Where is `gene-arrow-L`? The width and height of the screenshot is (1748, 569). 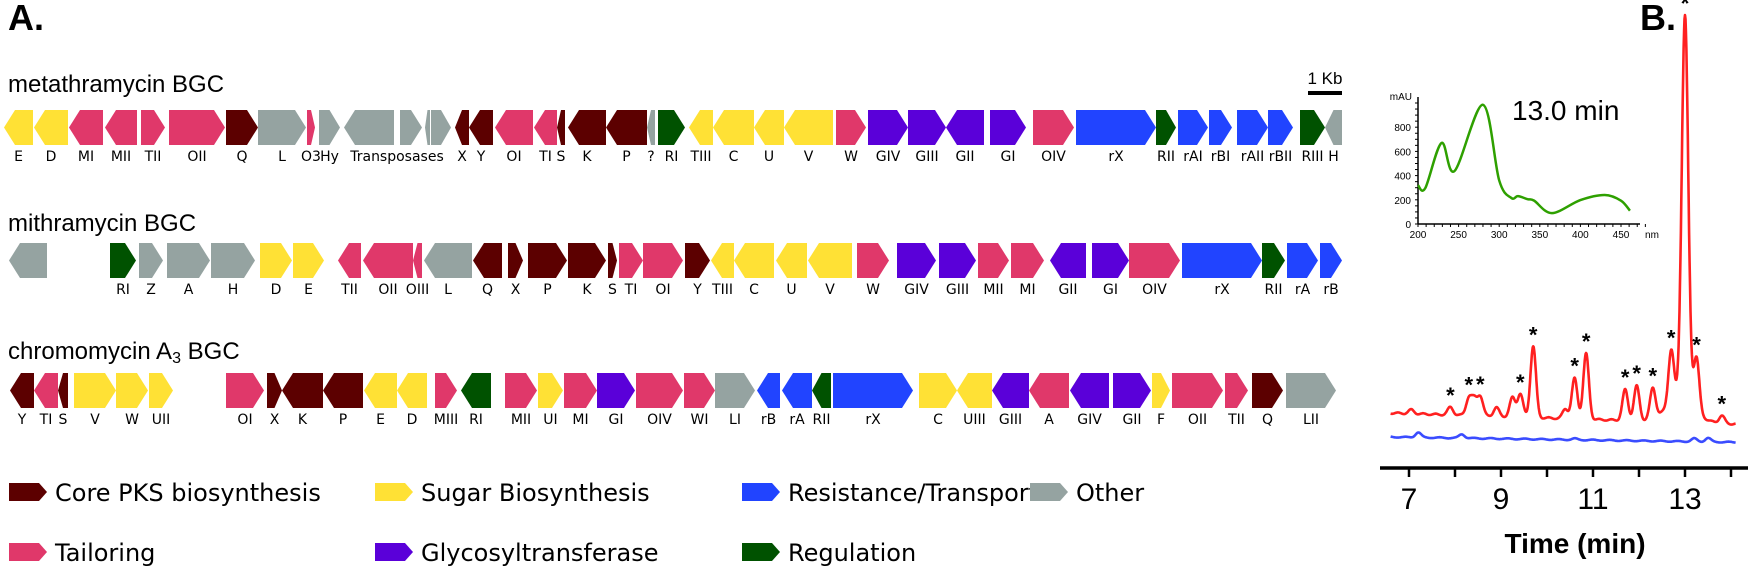 gene-arrow-L is located at coordinates (448, 260).